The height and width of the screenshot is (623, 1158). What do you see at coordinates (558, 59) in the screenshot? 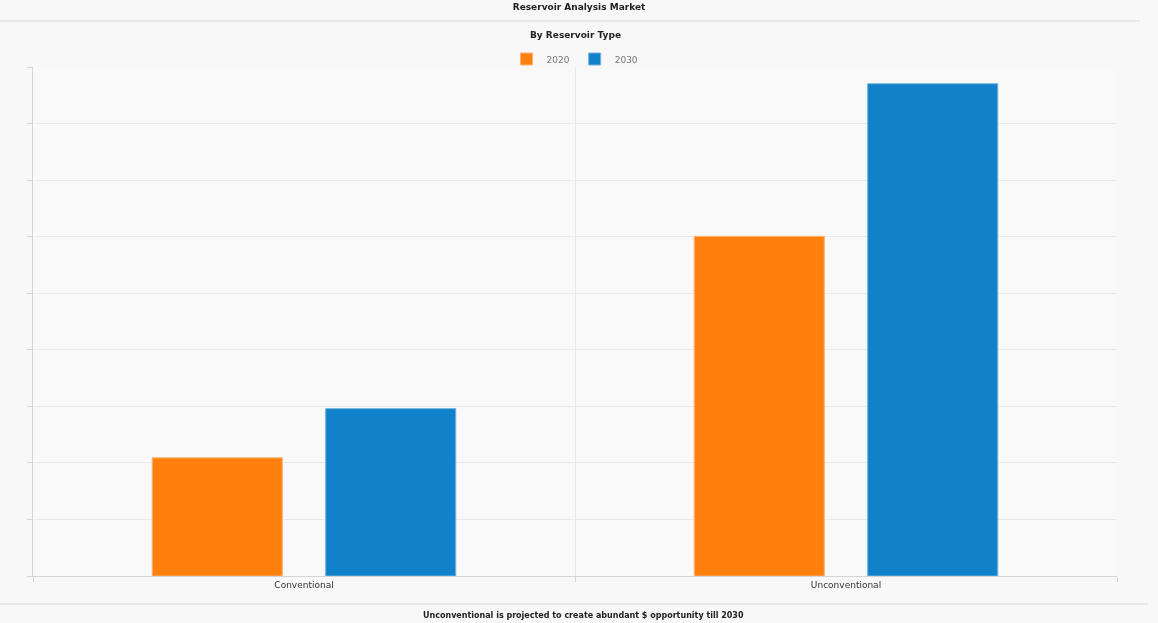
I see `legend-label: 2020` at bounding box center [558, 59].